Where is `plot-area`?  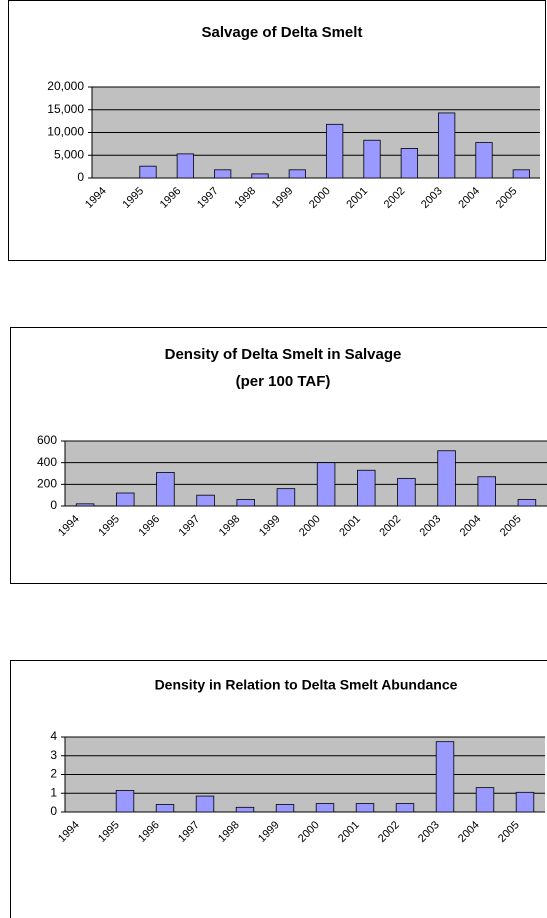 plot-area is located at coordinates (306, 473).